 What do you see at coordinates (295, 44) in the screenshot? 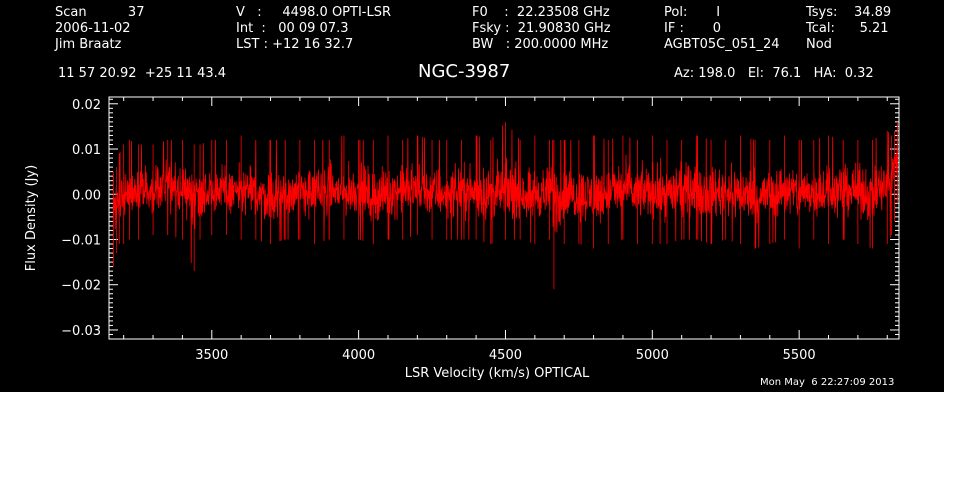
I see `header-lst: LST : +12 16 32.7` at bounding box center [295, 44].